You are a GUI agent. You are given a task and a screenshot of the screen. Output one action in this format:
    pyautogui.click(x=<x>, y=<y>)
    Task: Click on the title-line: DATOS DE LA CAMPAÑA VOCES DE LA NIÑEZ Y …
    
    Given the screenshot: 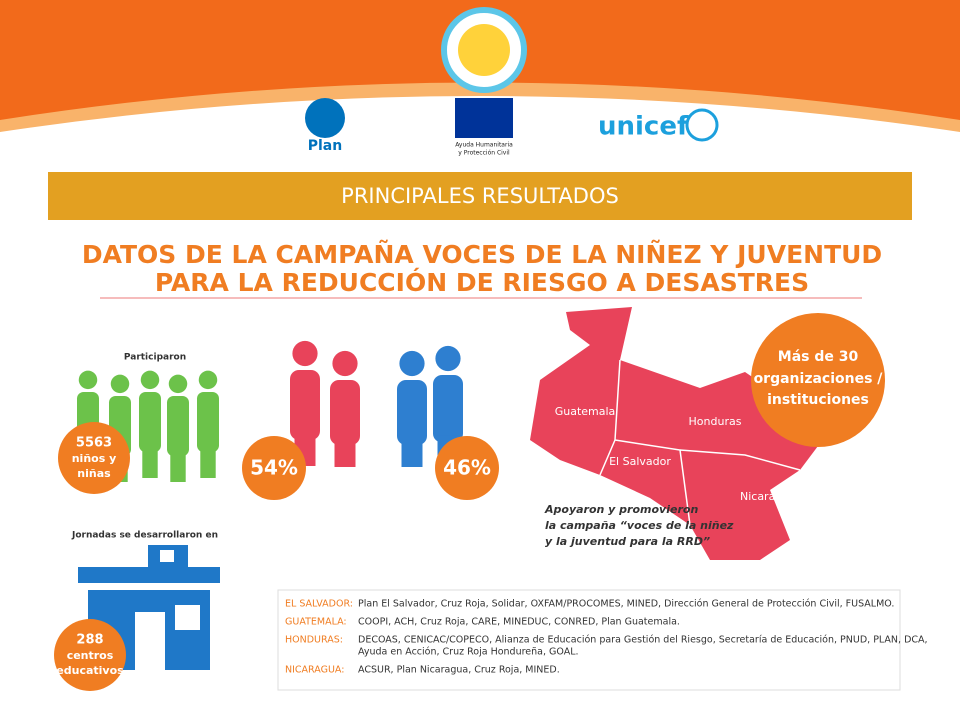 What is the action you would take?
    pyautogui.click(x=482, y=254)
    